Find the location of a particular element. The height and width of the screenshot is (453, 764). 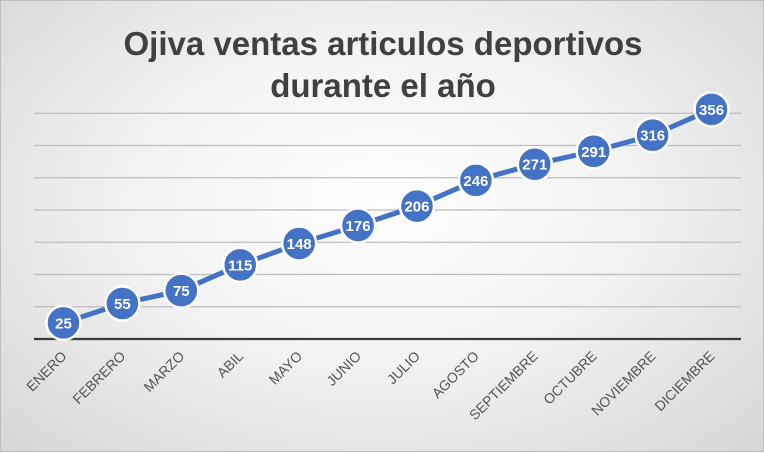

x-tick-label: JULIO is located at coordinates (403, 367).